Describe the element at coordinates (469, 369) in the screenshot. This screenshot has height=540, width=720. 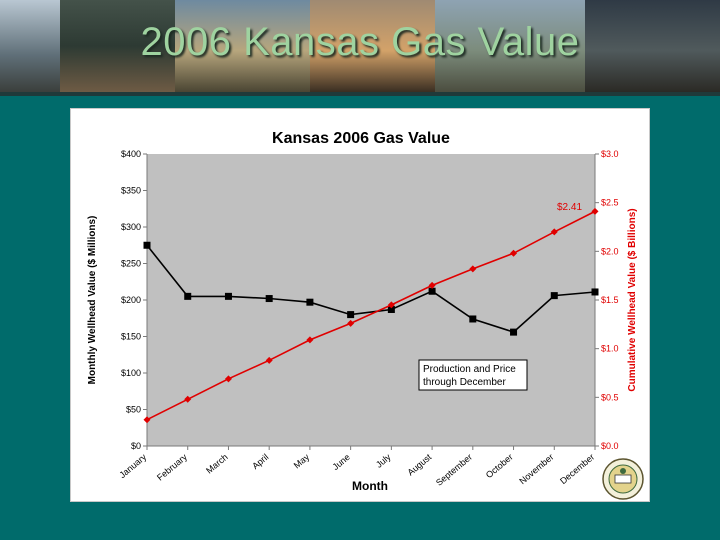
I see `legend-line-1: Production and Price` at that location.